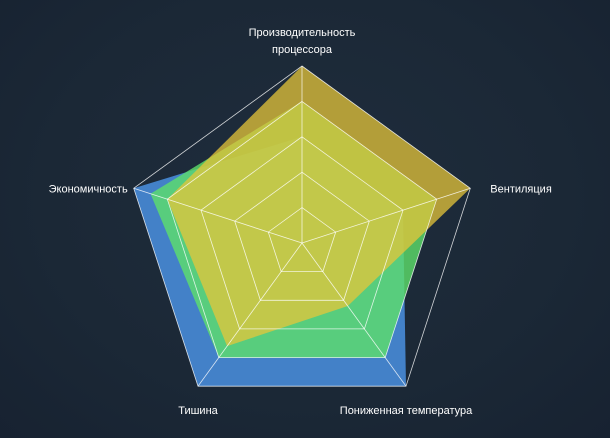 This screenshot has width=610, height=438. I want to click on axis-label-4-line-1: Тишина, so click(198, 411).